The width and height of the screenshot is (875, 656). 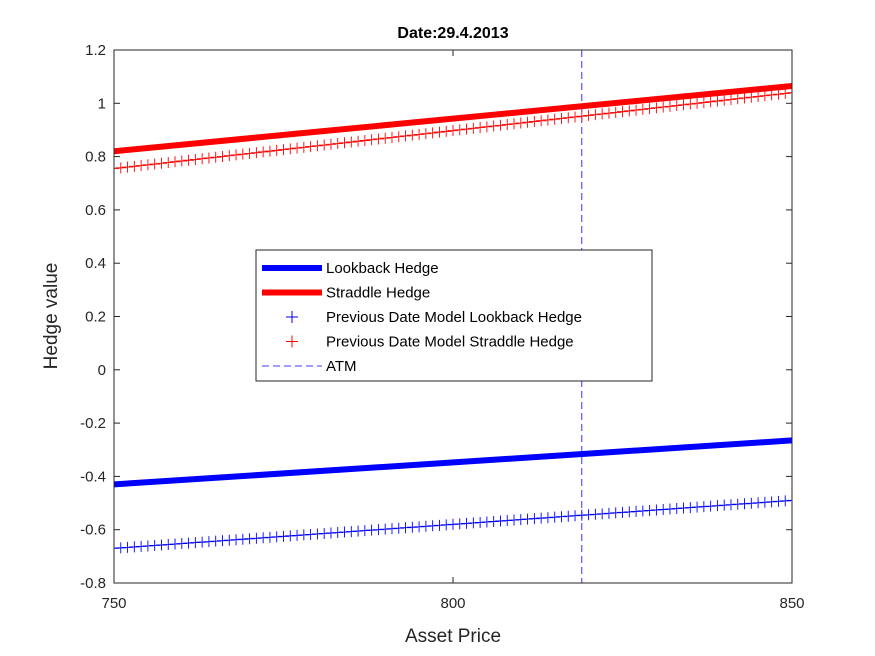 What do you see at coordinates (95, 50) in the screenshot?
I see `y-tick-label: 1.2` at bounding box center [95, 50].